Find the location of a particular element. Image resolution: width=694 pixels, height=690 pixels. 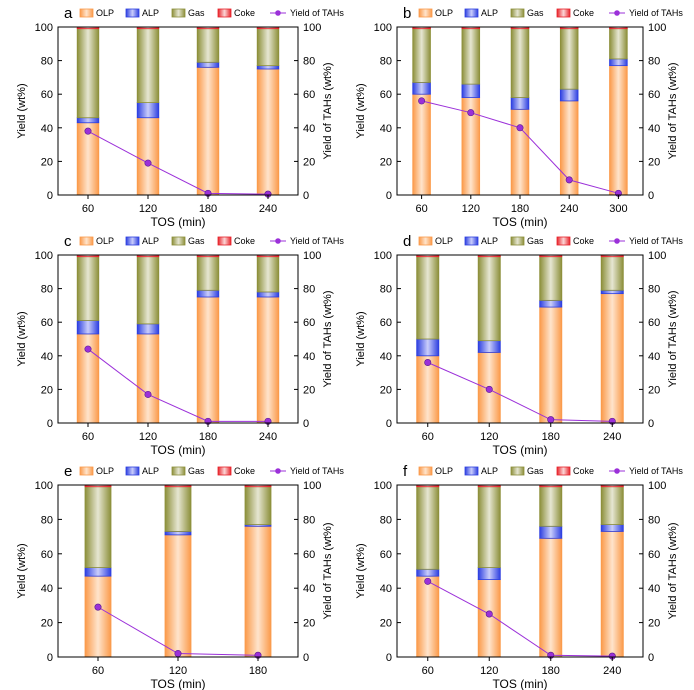

x-tick-label: 180 is located at coordinates (520, 209).